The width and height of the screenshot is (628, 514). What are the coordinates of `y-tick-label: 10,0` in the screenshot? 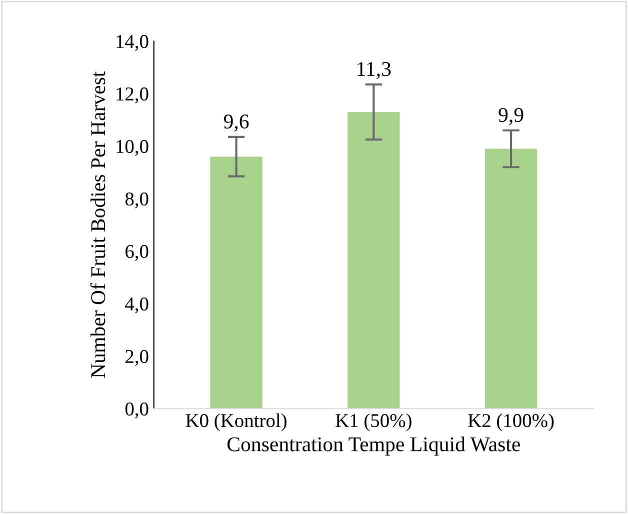 It's located at (132, 148).